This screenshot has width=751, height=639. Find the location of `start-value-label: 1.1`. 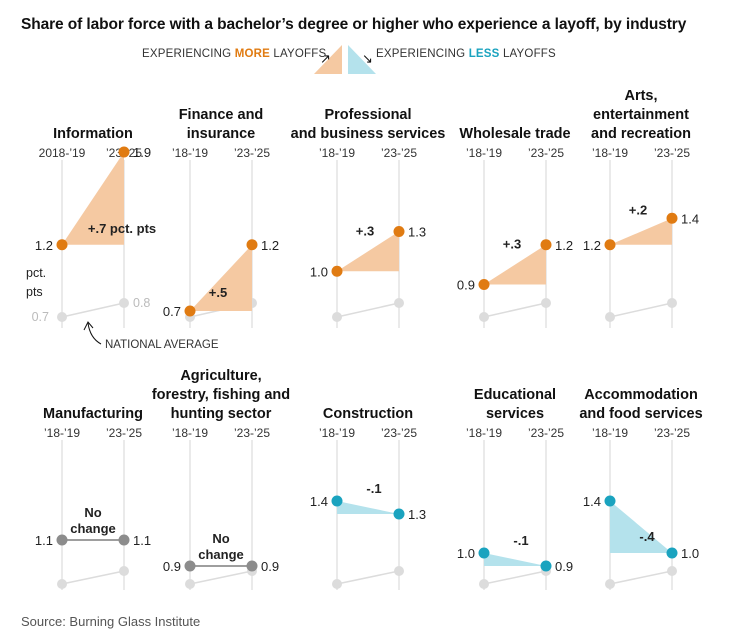

start-value-label: 1.1 is located at coordinates (44, 540).